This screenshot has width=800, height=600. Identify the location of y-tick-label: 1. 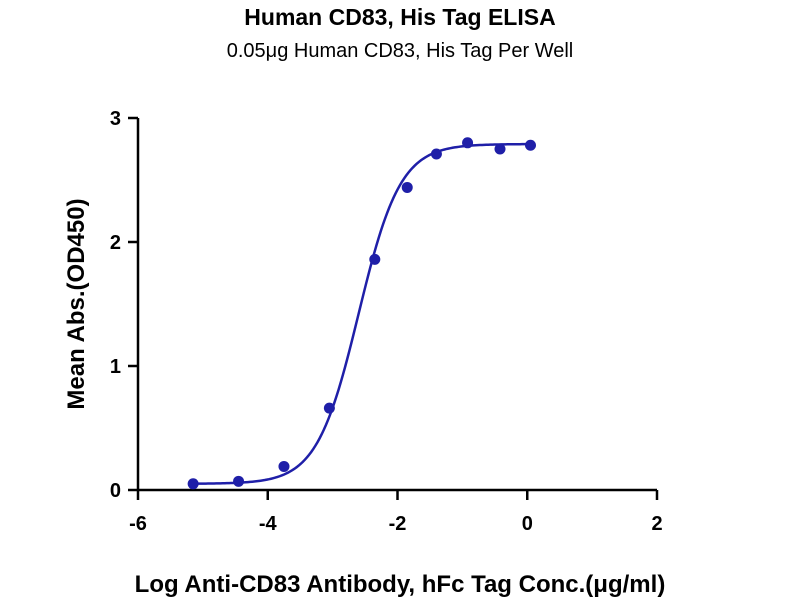
(115, 367).